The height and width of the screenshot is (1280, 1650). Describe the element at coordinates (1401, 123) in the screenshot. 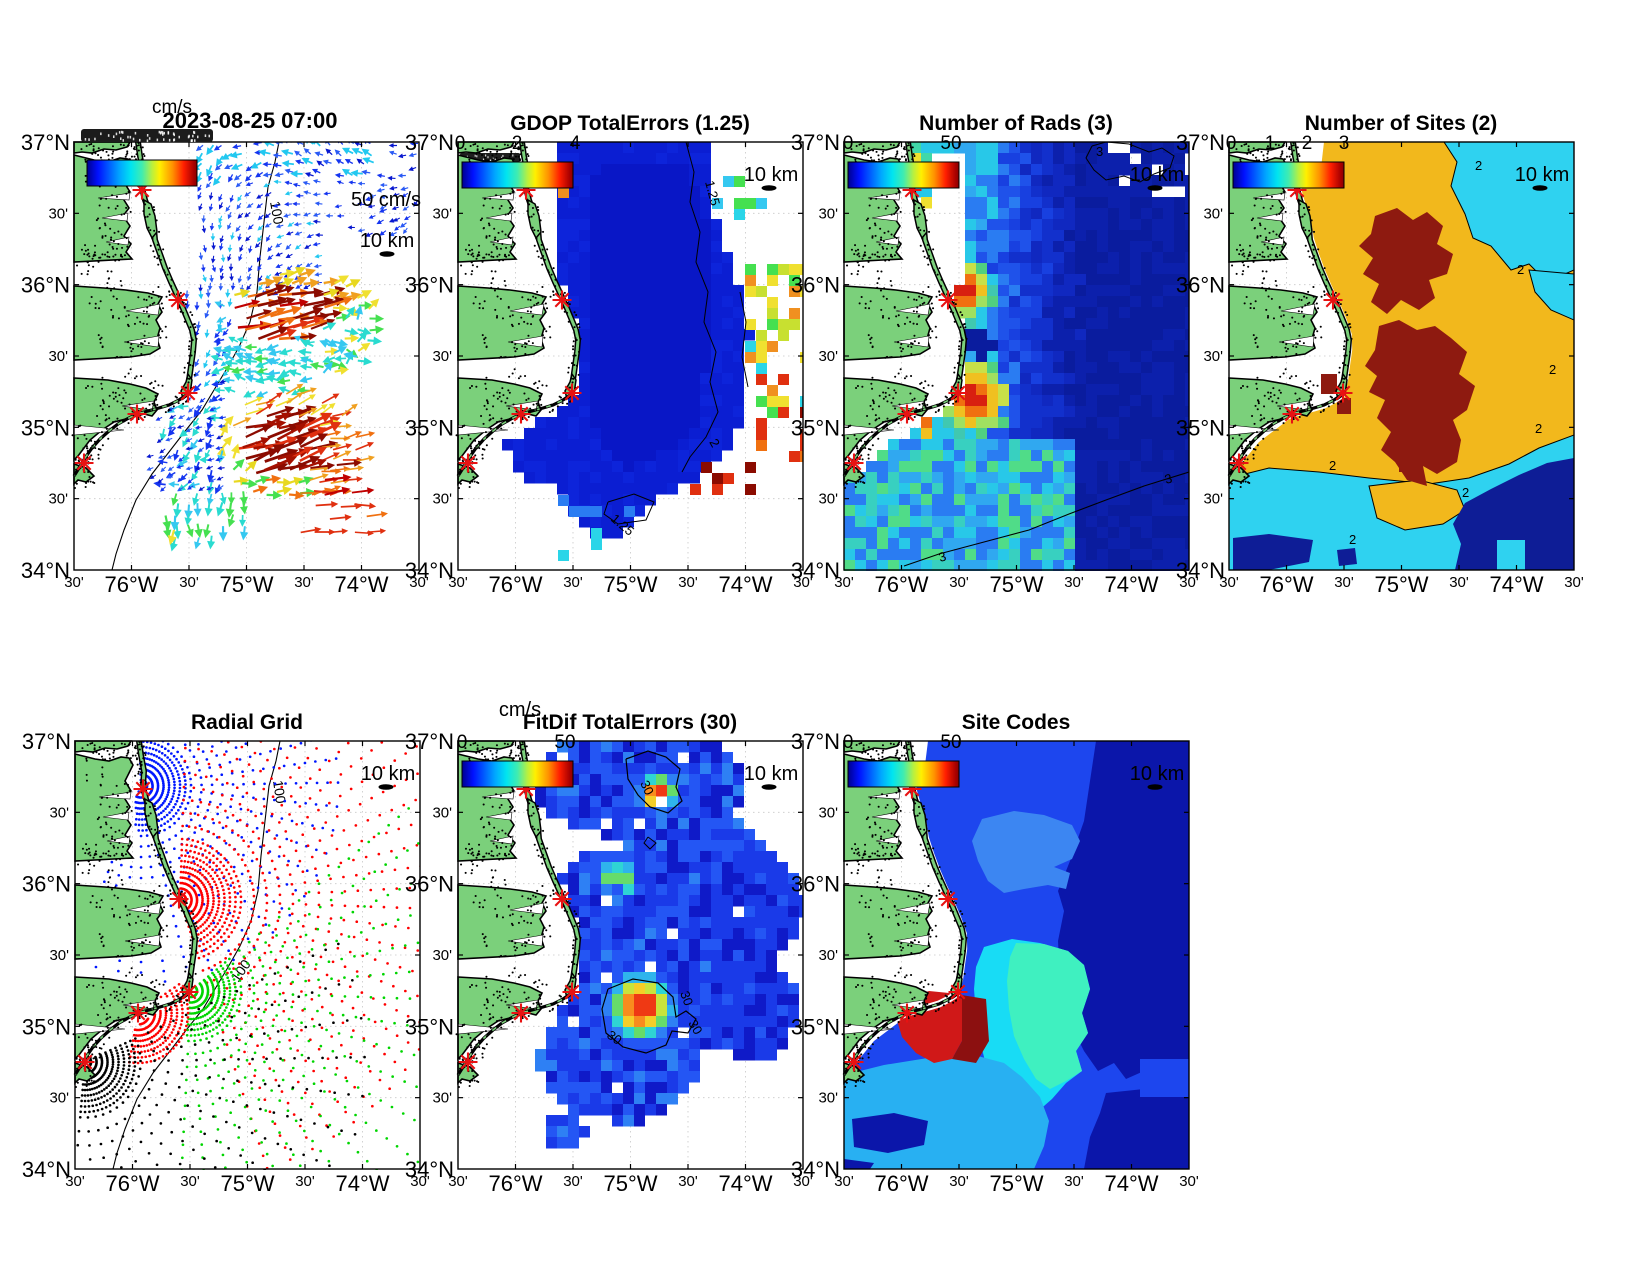

I see `svg-text: Number of Sites (2)` at that location.